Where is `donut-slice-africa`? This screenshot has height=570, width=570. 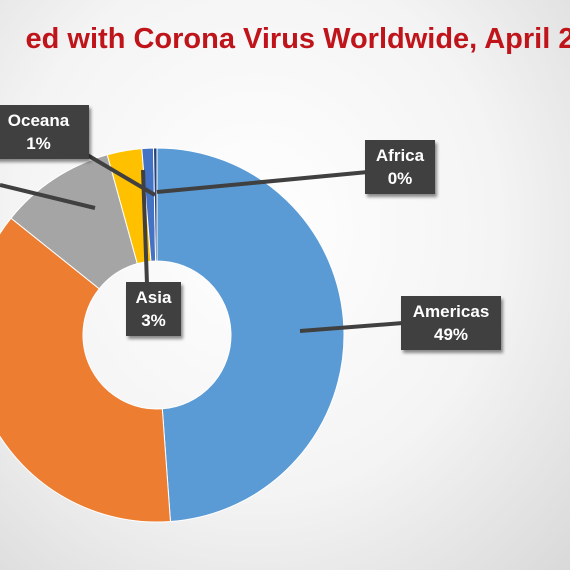 donut-slice-africa is located at coordinates (155, 204).